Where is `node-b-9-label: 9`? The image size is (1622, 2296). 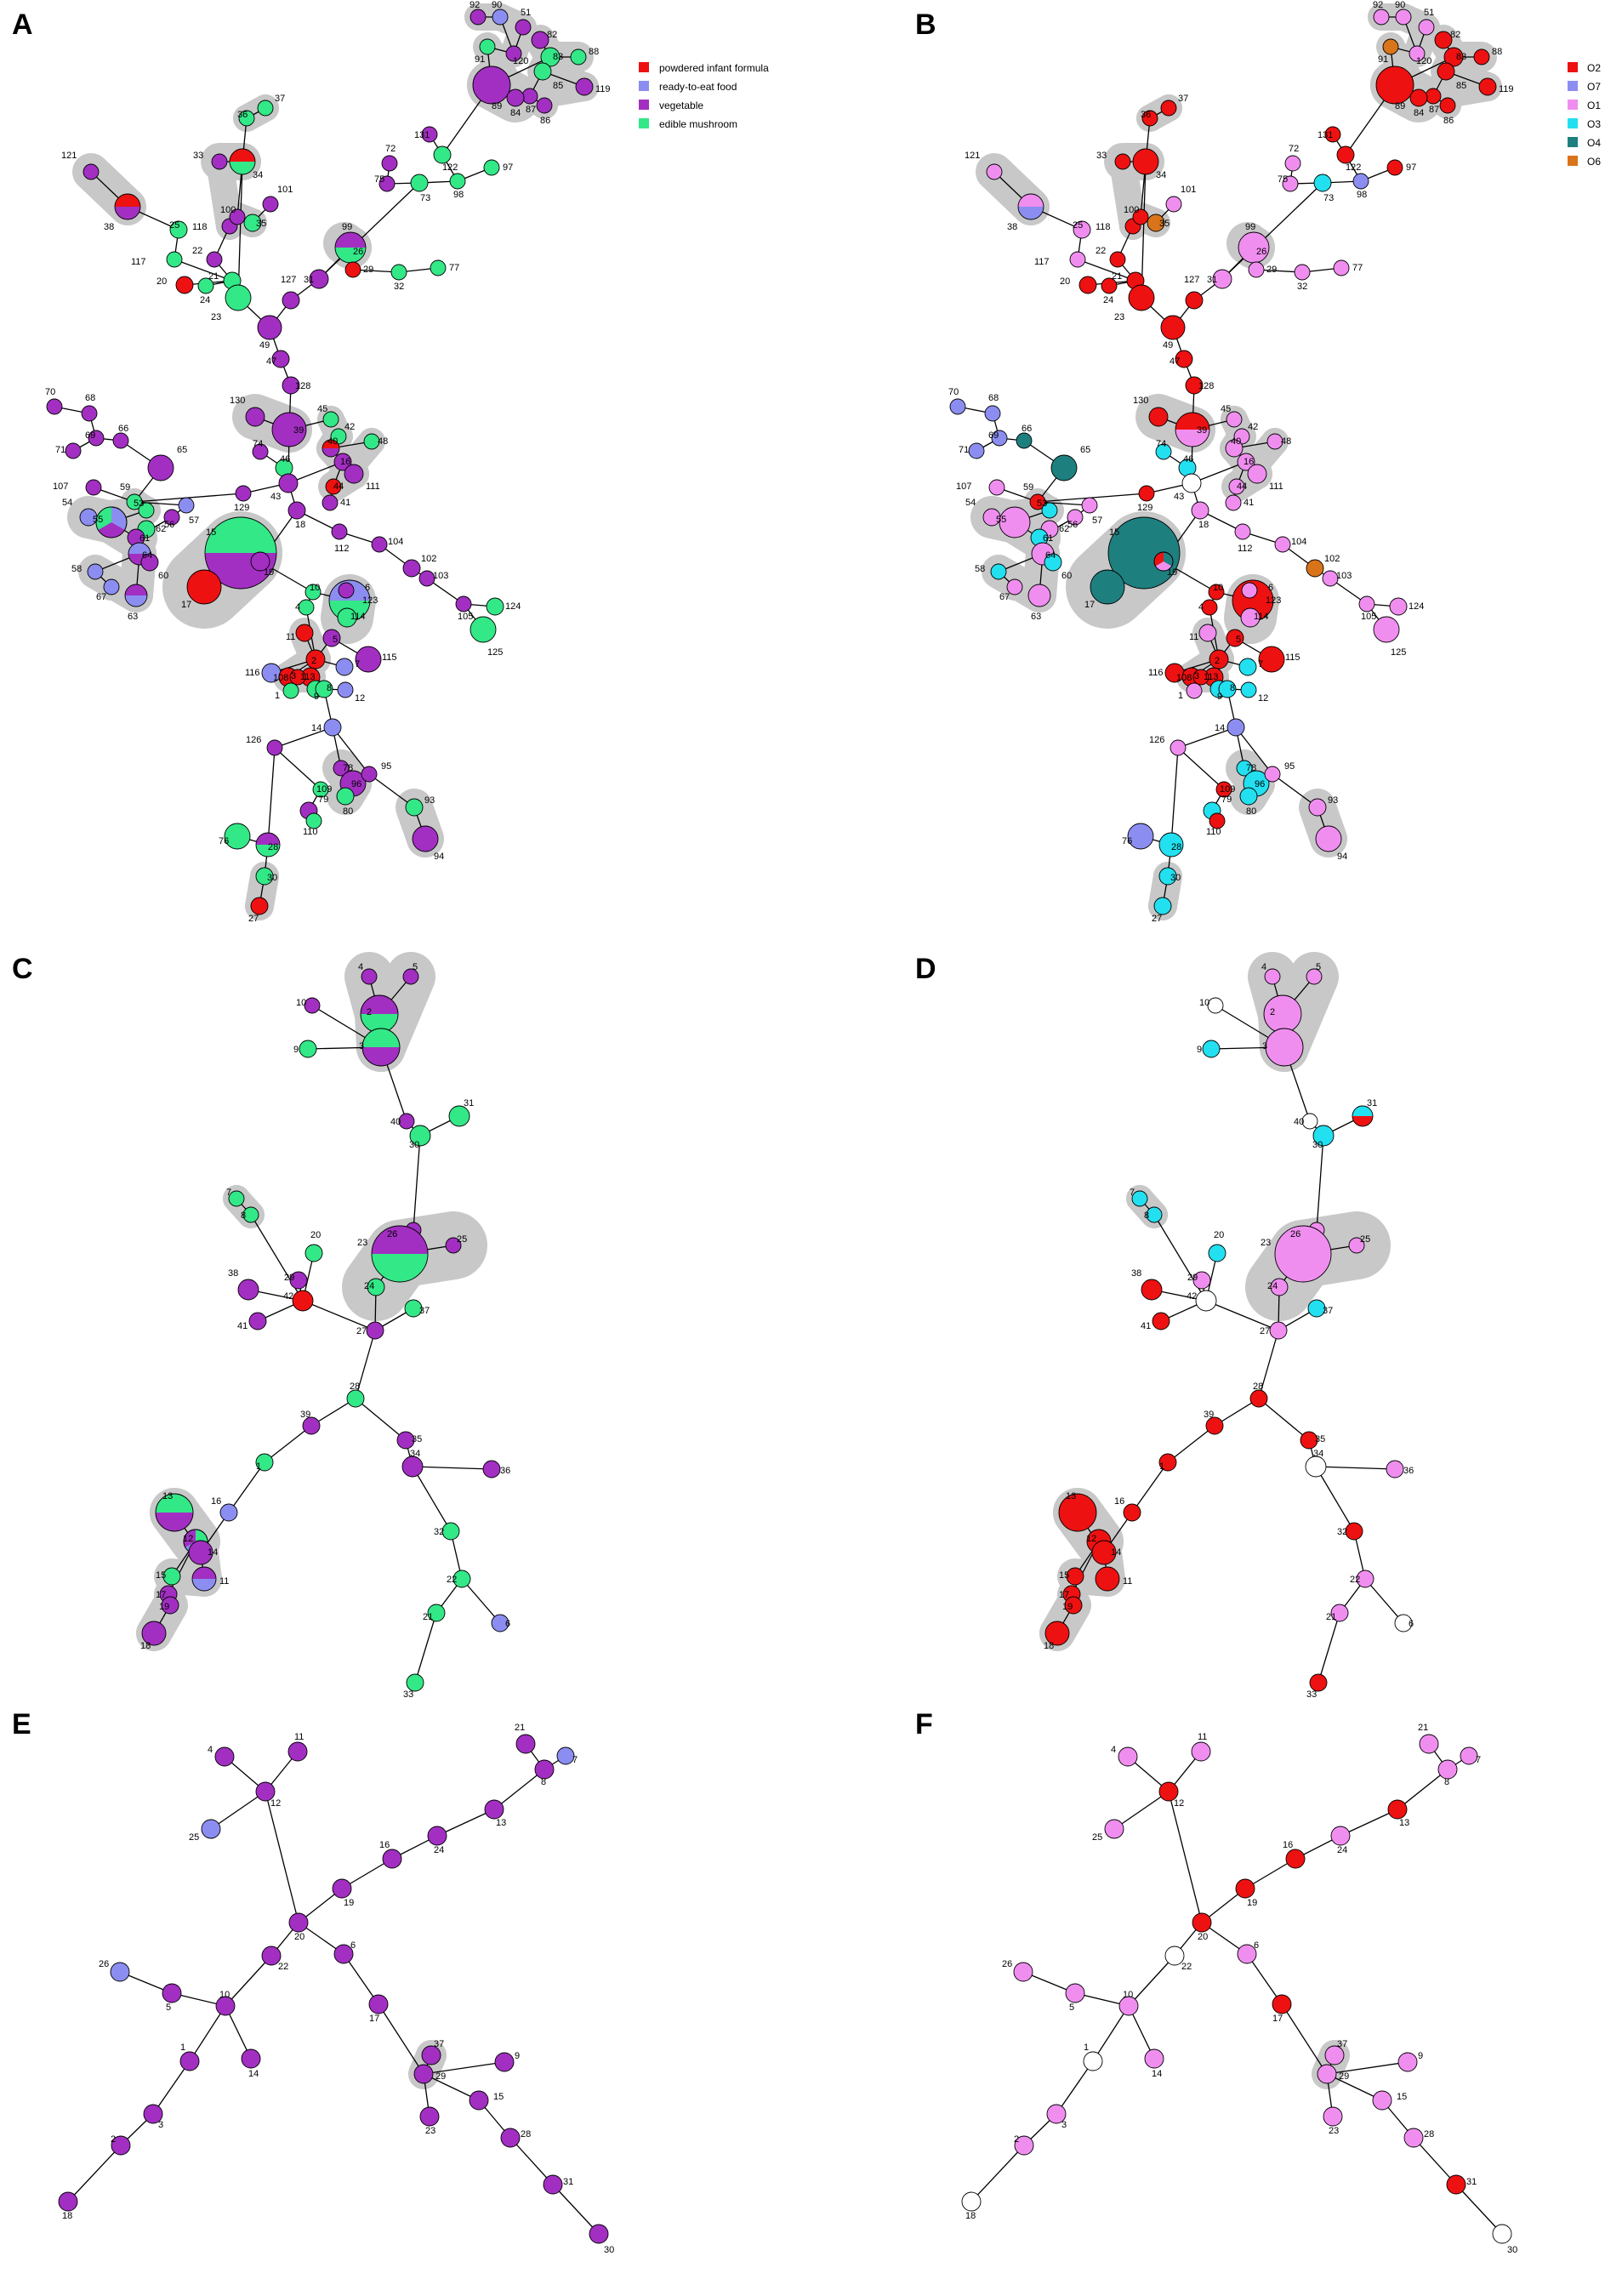 node-b-9-label: 9 is located at coordinates (1219, 697).